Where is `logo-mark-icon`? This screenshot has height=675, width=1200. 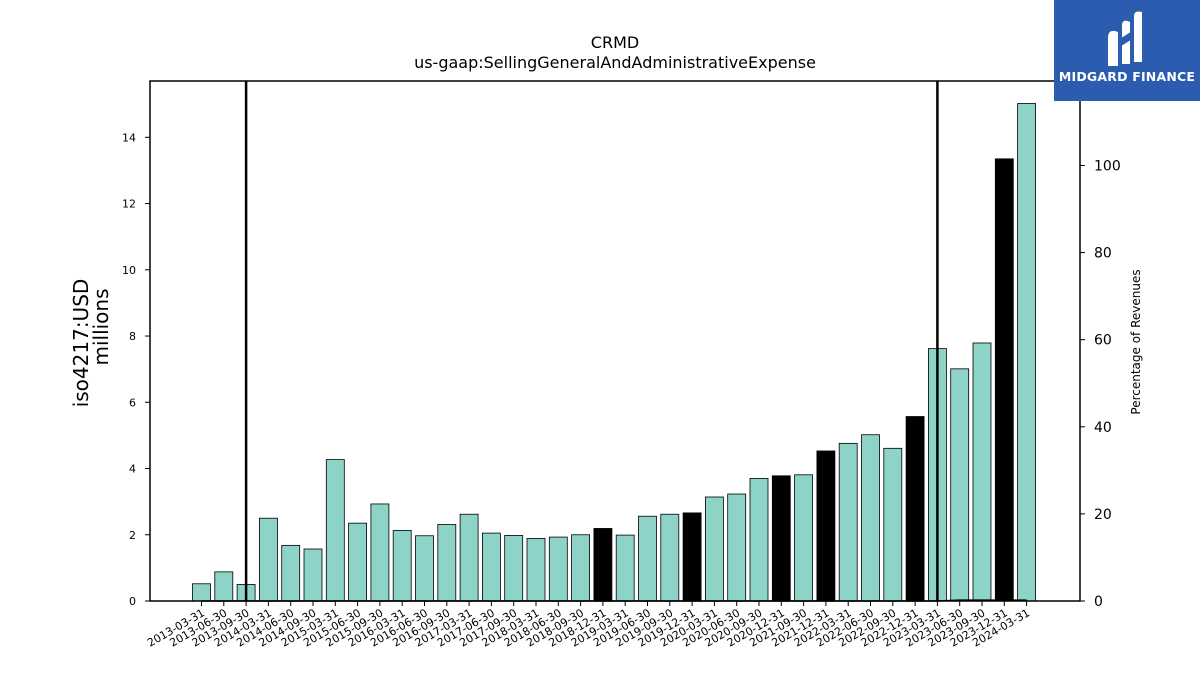
logo-mark-icon is located at coordinates (1125, 38).